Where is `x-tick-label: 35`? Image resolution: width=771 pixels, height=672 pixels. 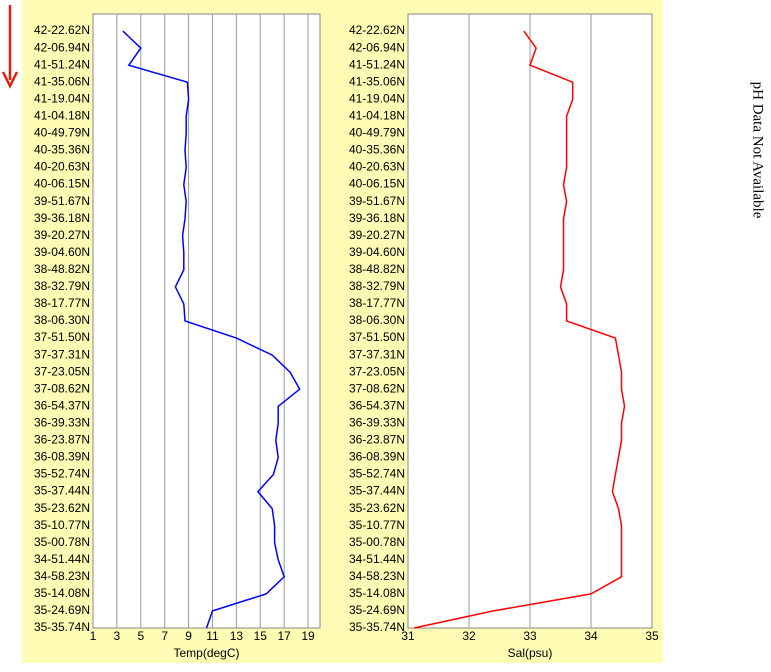
x-tick-label: 35 is located at coordinates (652, 636).